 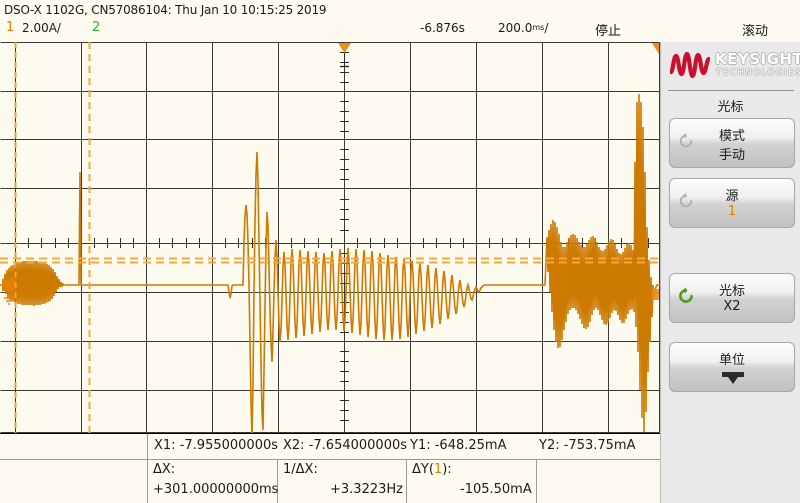 I want to click on keysight-logo: KEYSIGHT TECHNOLOGIES, so click(x=730, y=67).